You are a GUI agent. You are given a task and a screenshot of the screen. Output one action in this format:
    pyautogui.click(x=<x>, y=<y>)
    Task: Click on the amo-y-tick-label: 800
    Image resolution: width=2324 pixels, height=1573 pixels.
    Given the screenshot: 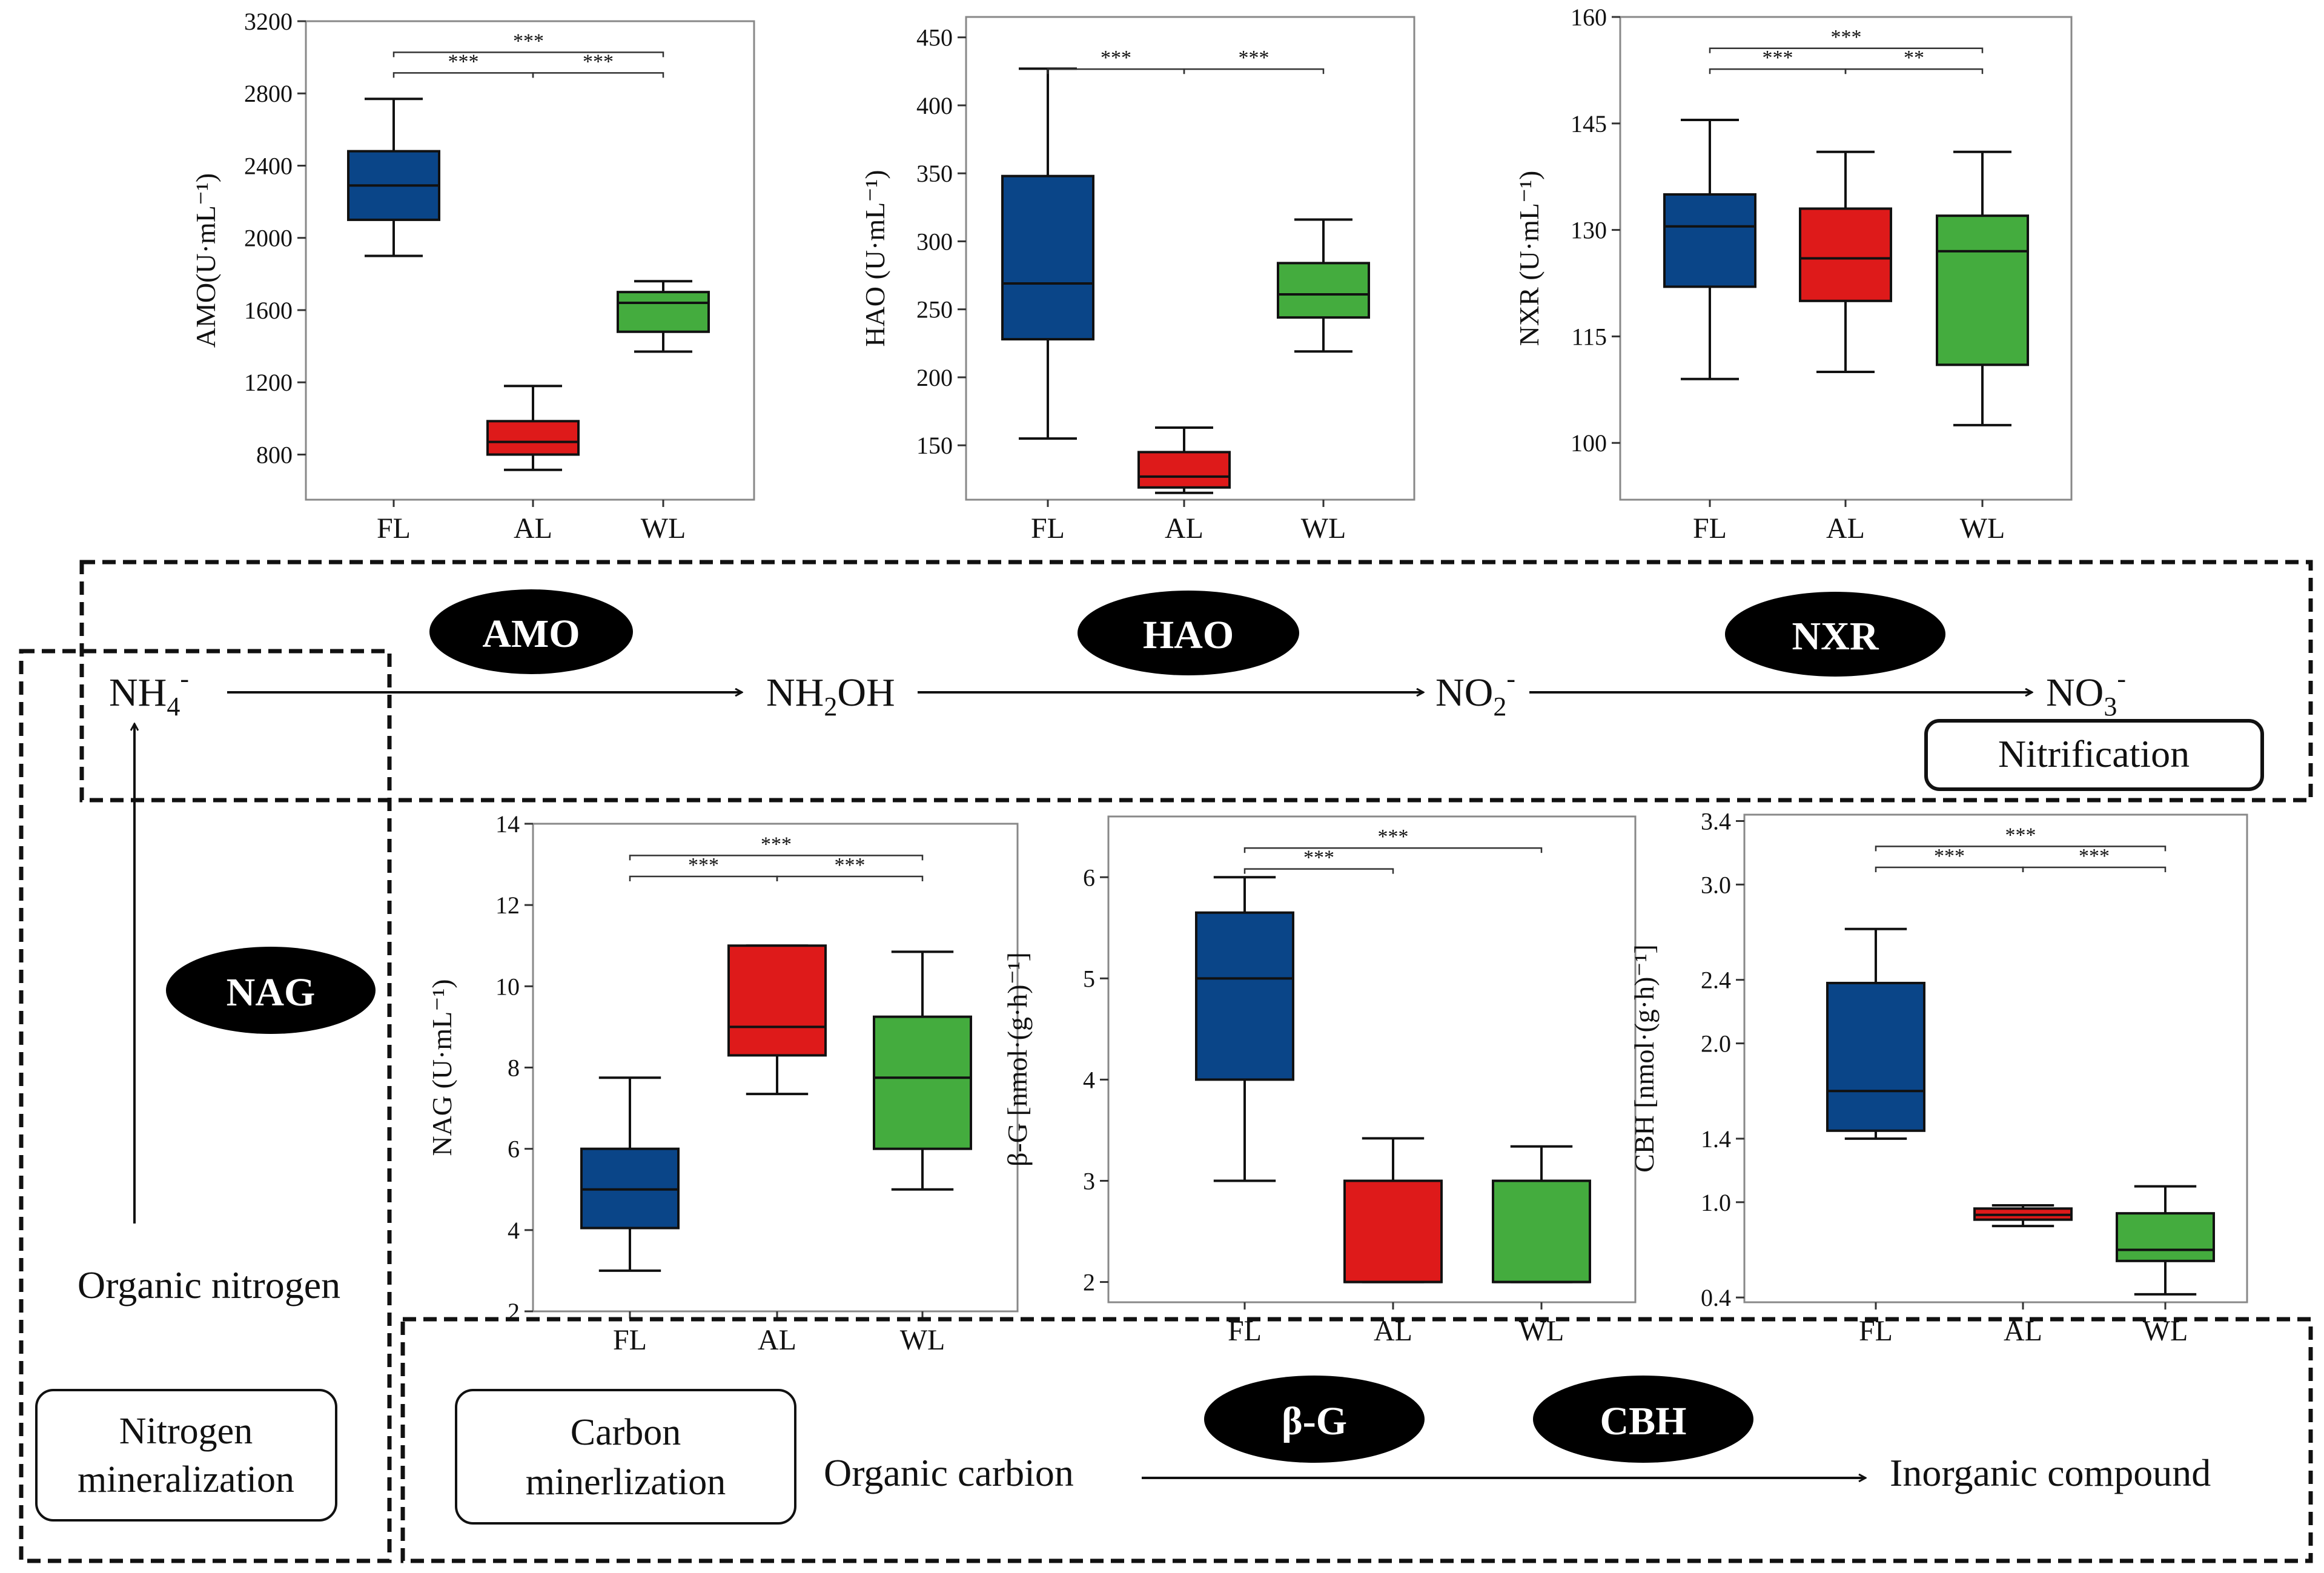 What is the action you would take?
    pyautogui.click(x=274, y=454)
    